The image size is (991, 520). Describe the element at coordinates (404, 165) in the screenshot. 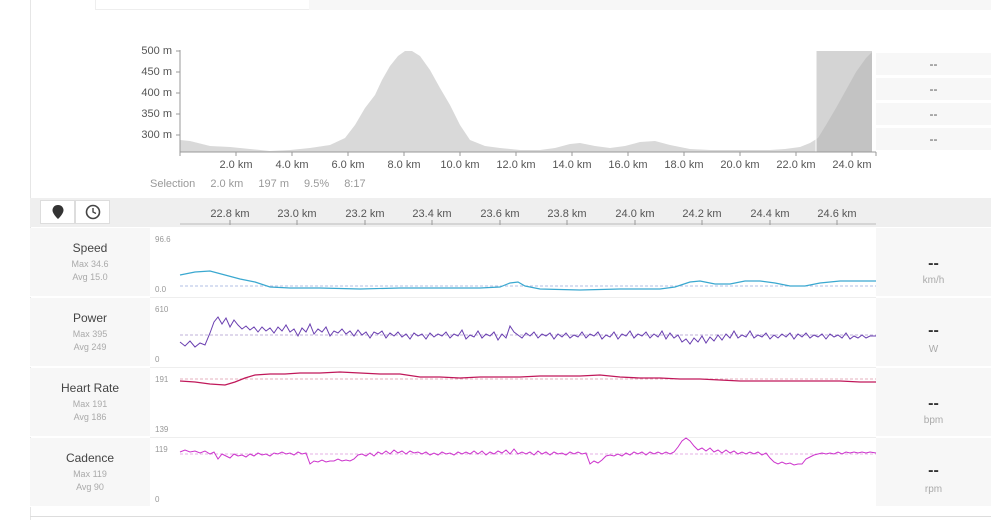

I see `elevation-x-tick: 8.0 km` at that location.